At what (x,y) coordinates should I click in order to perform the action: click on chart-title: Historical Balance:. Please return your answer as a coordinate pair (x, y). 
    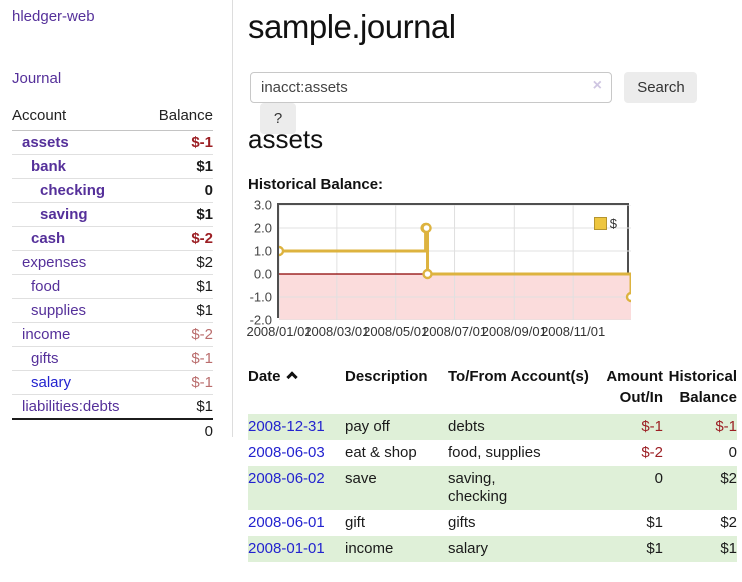
    Looking at the image, I should click on (316, 184).